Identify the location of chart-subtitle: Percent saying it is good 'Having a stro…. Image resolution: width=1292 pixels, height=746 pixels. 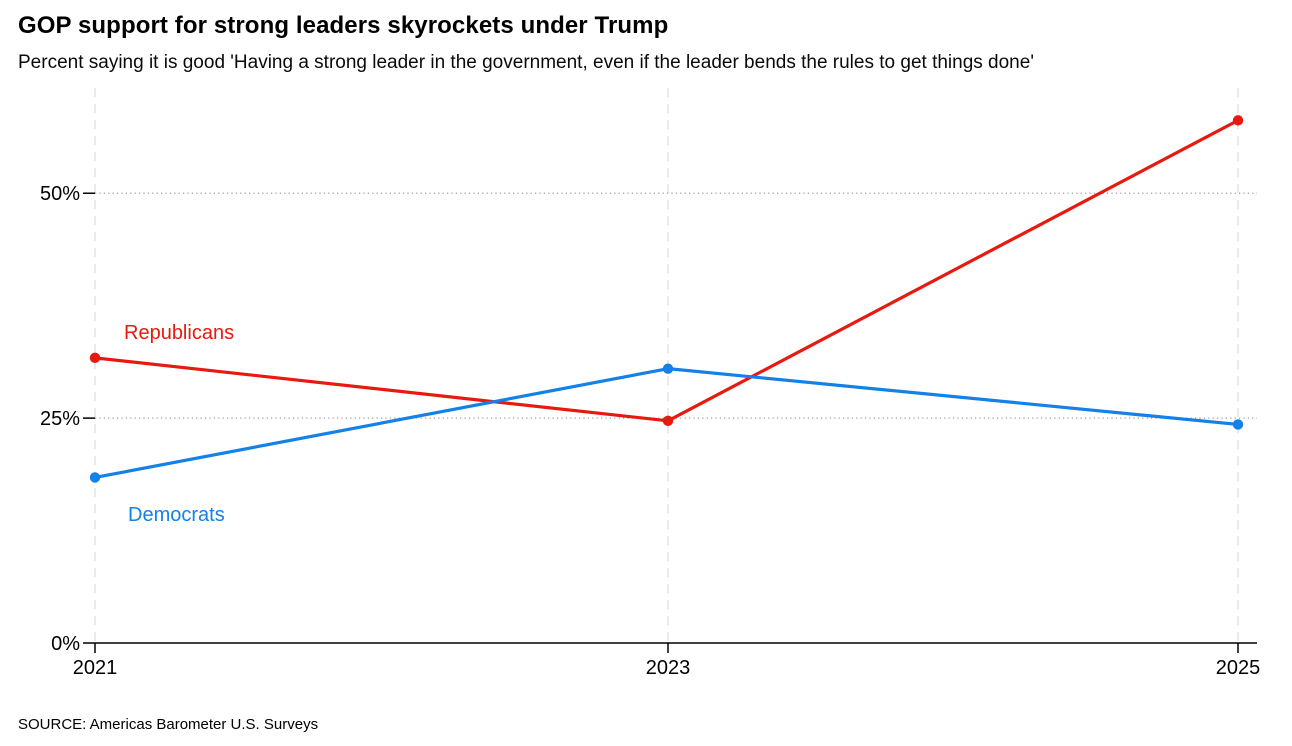
(526, 62).